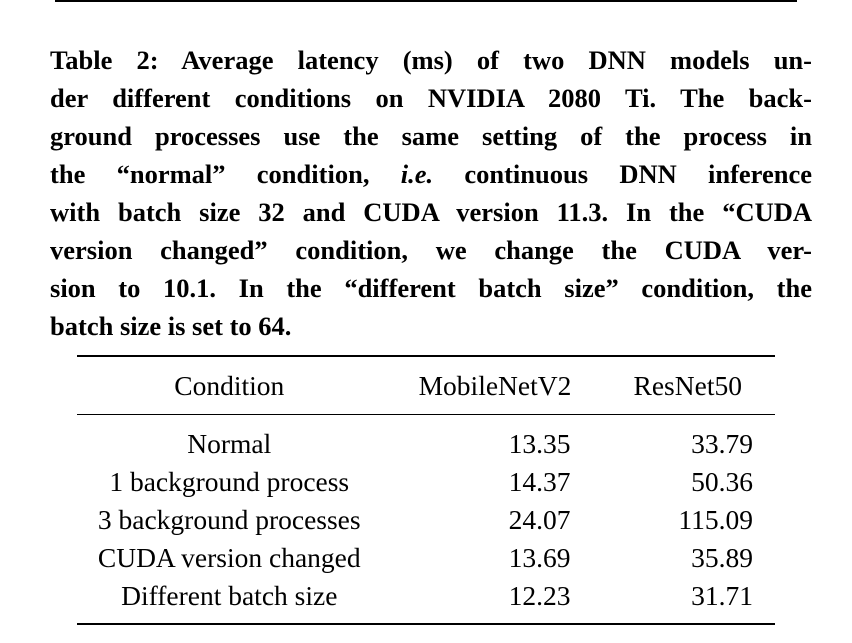  What do you see at coordinates (539, 481) in the screenshot?
I see `cell-mobilenetv2: 14.37` at bounding box center [539, 481].